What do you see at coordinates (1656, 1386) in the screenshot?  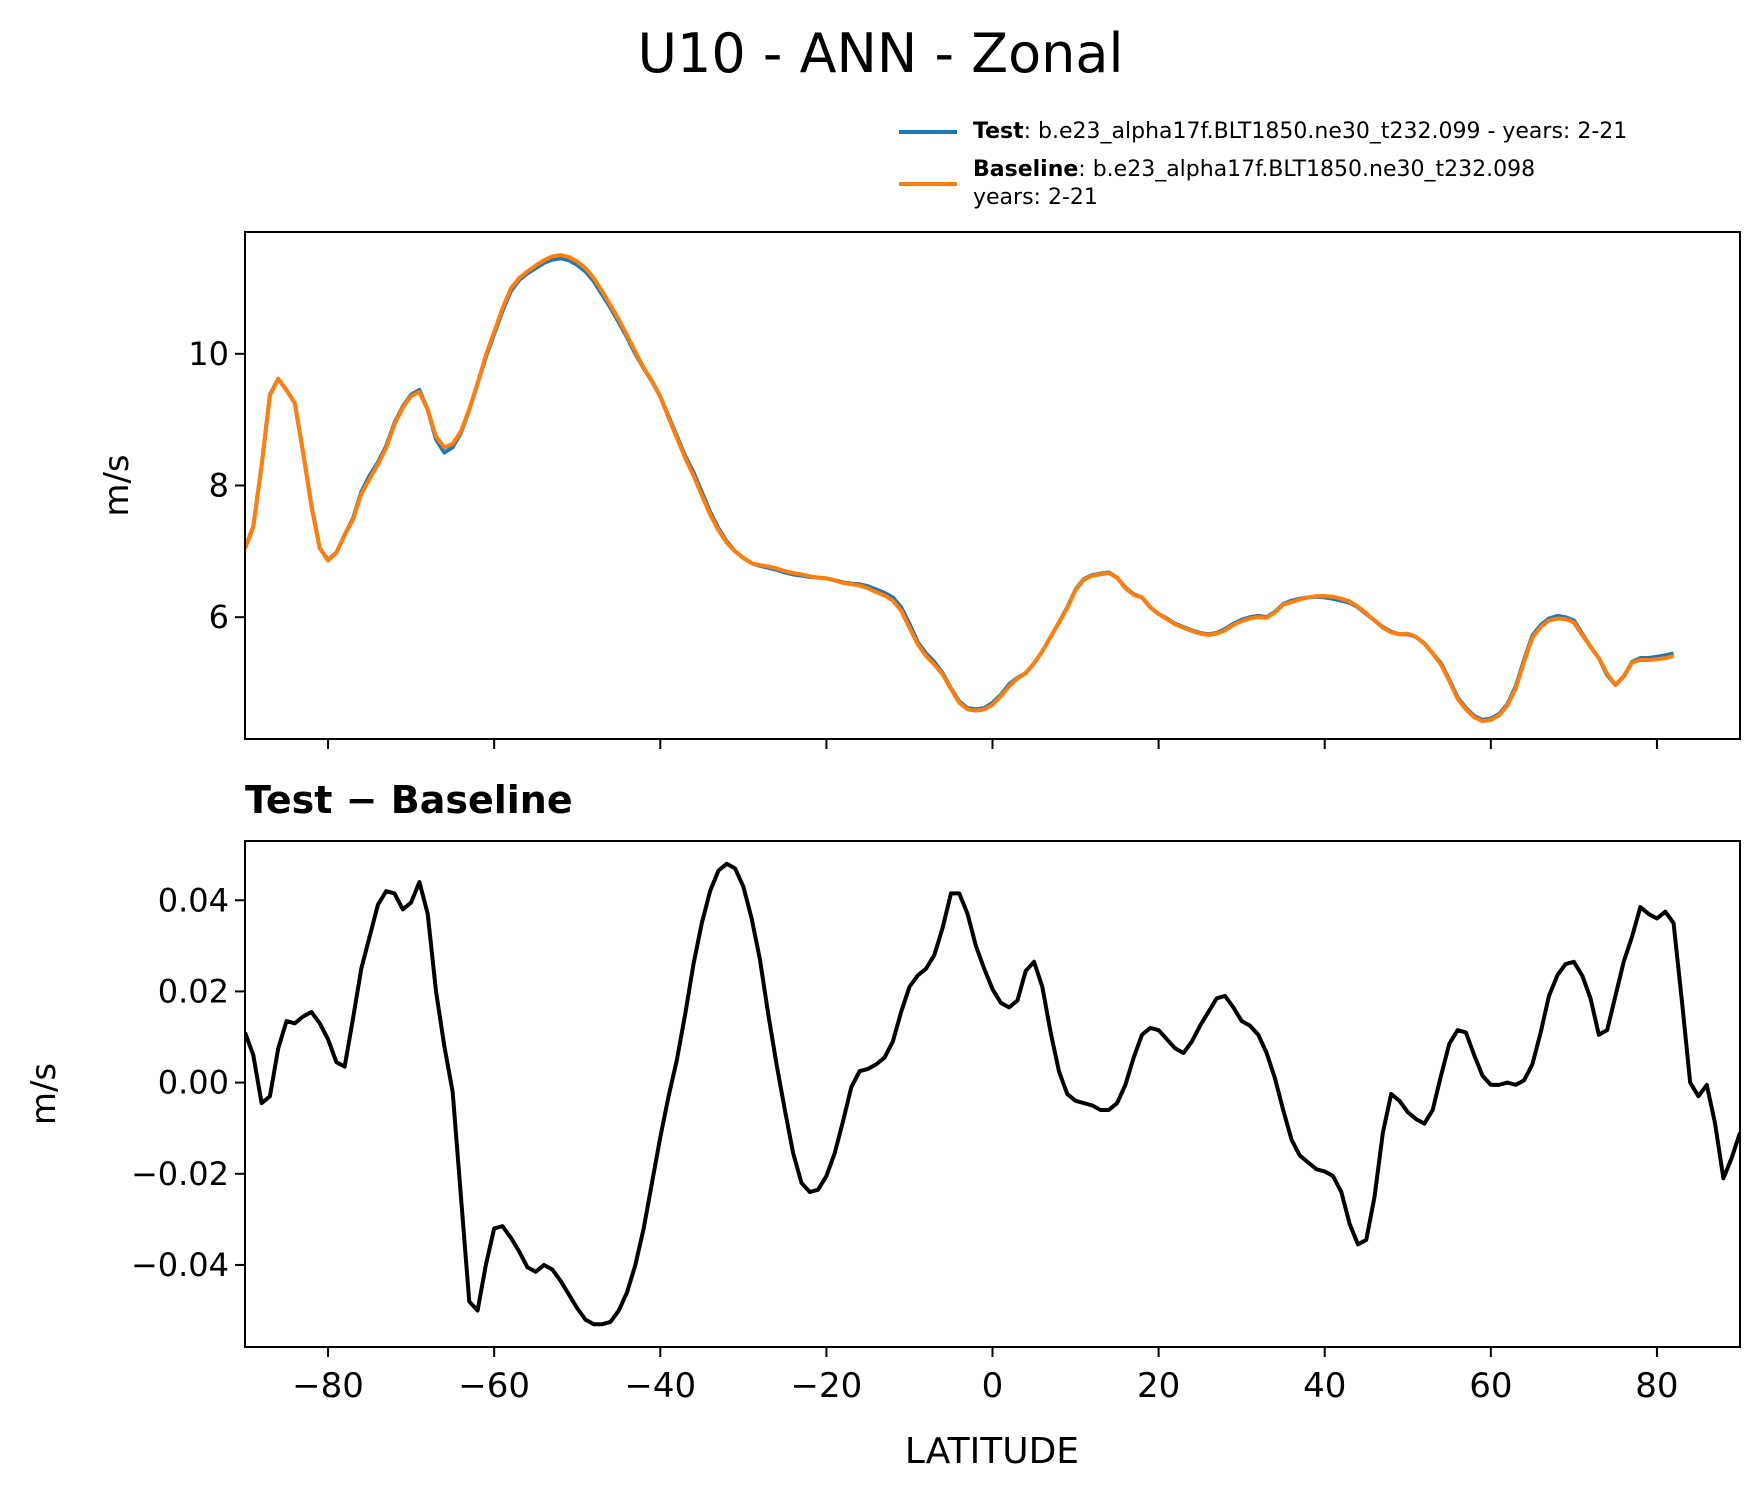 I see `x-tick-label: 80` at bounding box center [1656, 1386].